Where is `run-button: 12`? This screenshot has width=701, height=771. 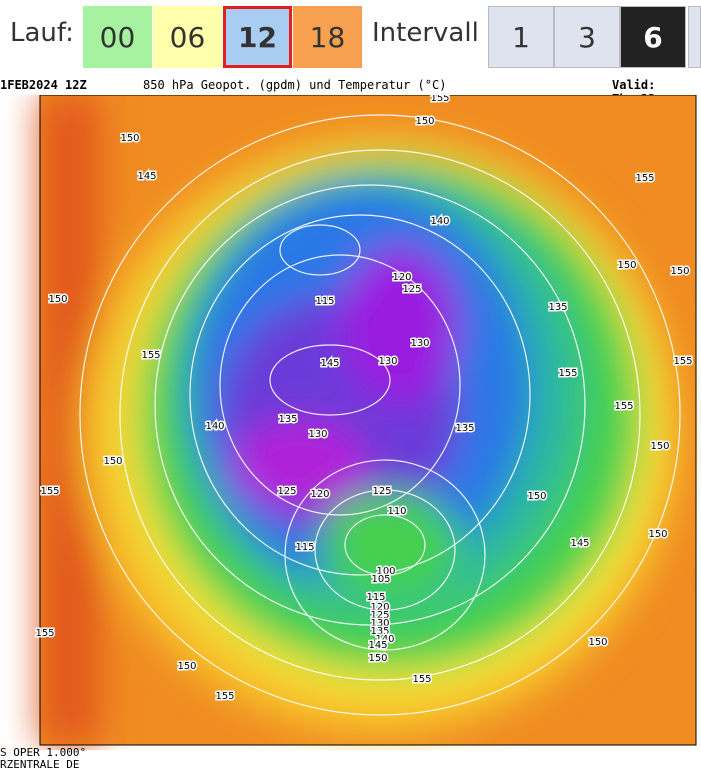 run-button: 12 is located at coordinates (257, 37).